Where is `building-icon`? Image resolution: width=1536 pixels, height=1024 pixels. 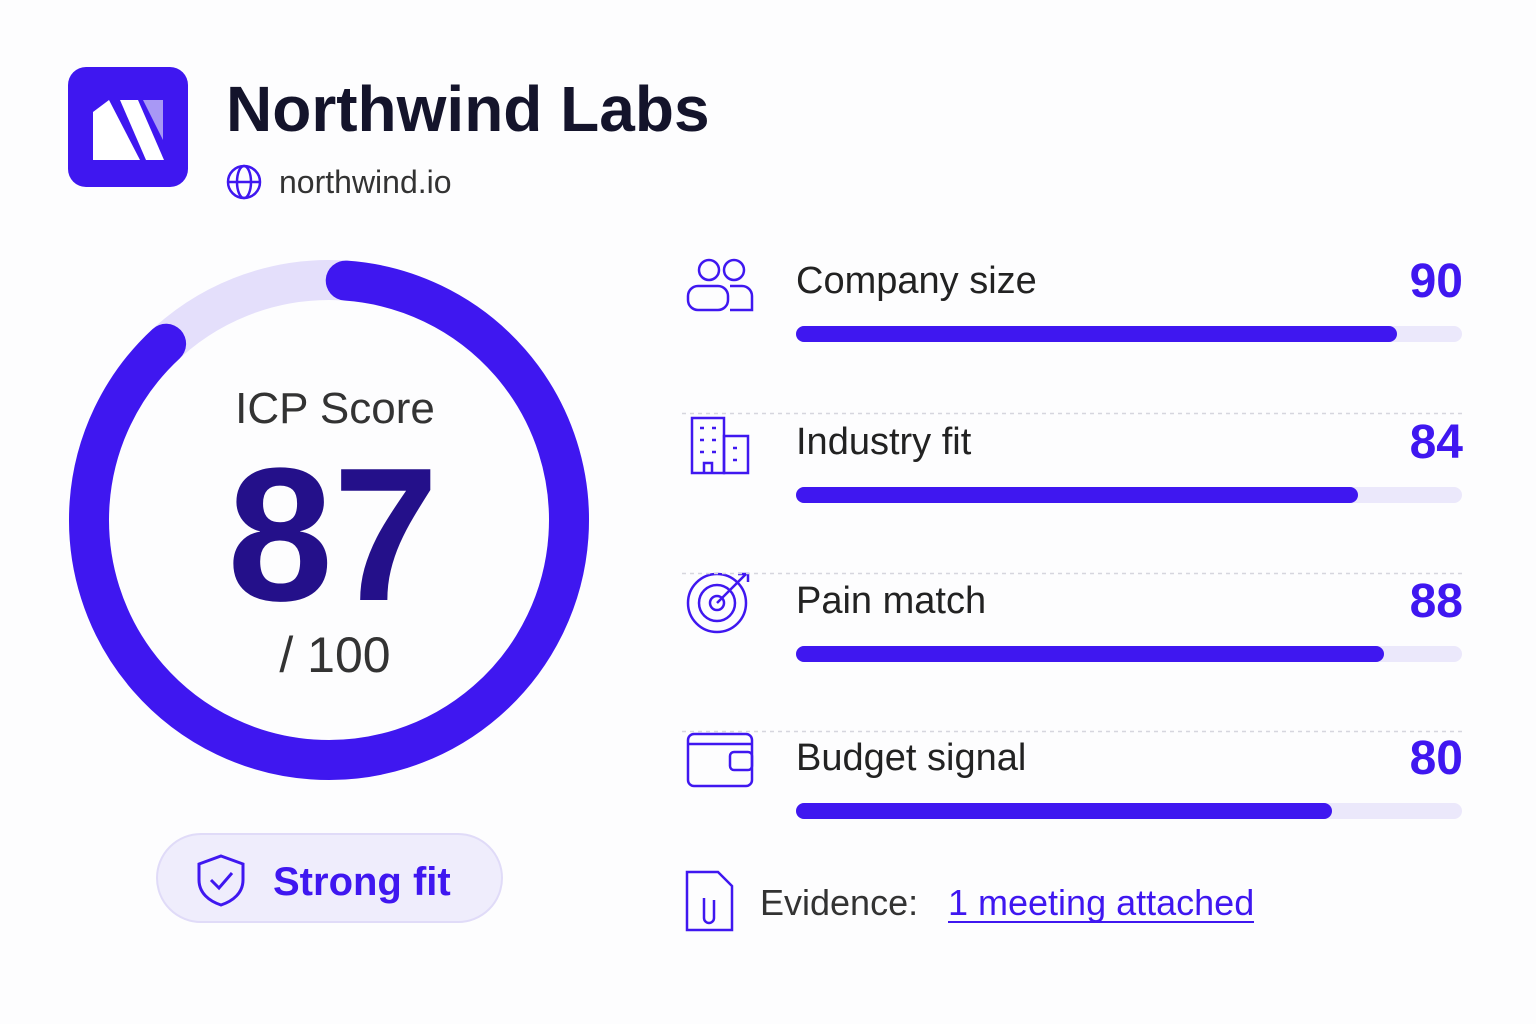
building-icon is located at coordinates (720, 445).